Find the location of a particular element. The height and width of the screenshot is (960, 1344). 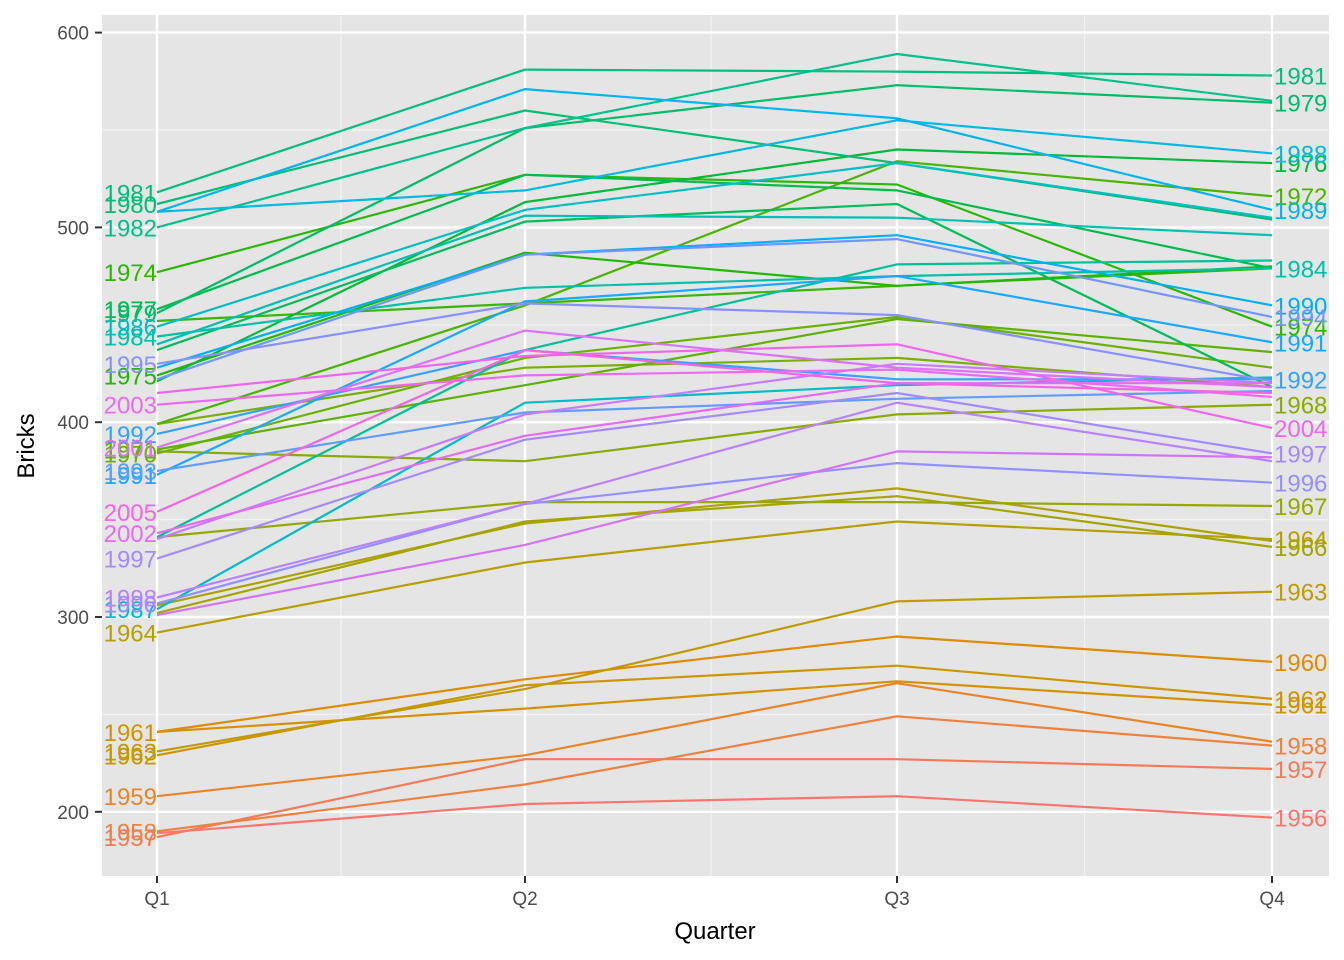

series-line-1994 is located at coordinates (714, 309).